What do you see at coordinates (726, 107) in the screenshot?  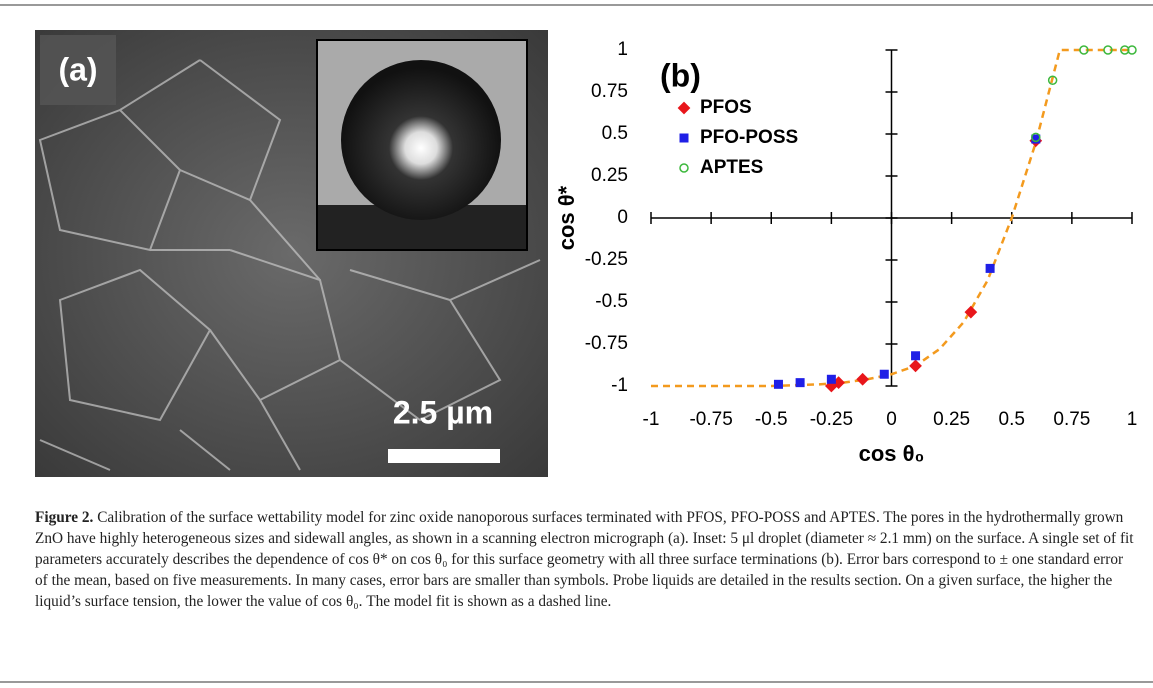 I see `legend-label: PFOS` at bounding box center [726, 107].